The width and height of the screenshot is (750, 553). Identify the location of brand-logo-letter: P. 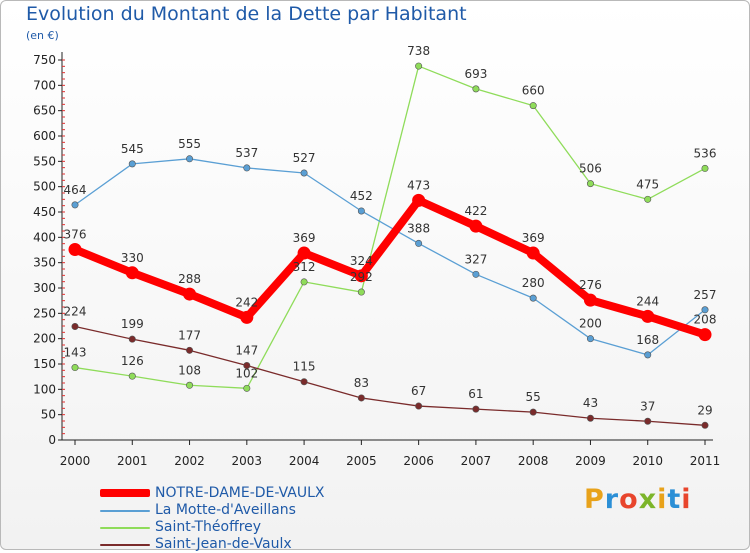
(594, 499).